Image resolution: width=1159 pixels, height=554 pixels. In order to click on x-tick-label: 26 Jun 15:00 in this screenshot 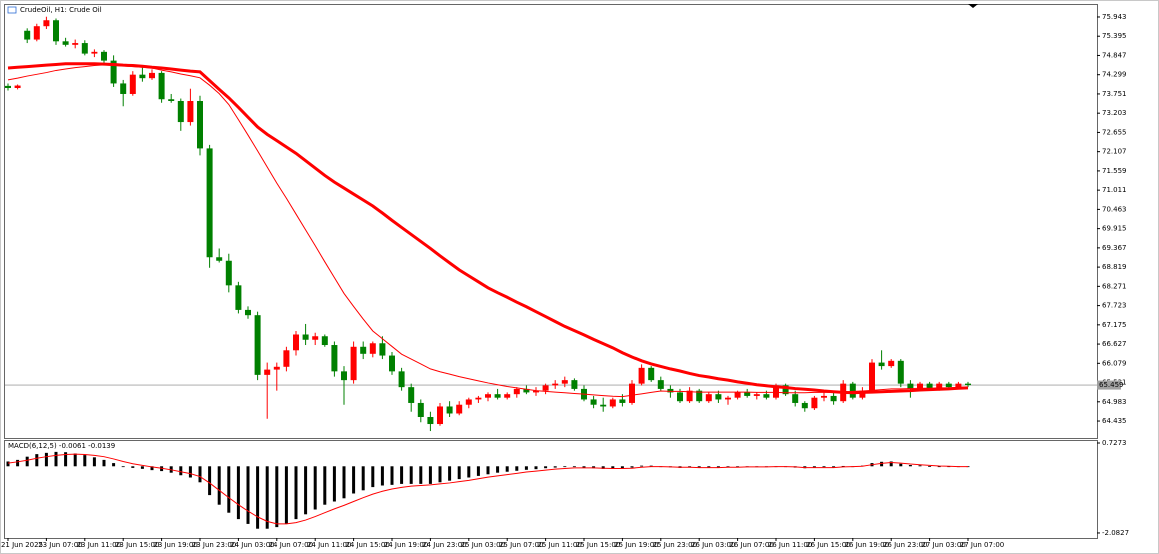, I will do `click(828, 545)`.